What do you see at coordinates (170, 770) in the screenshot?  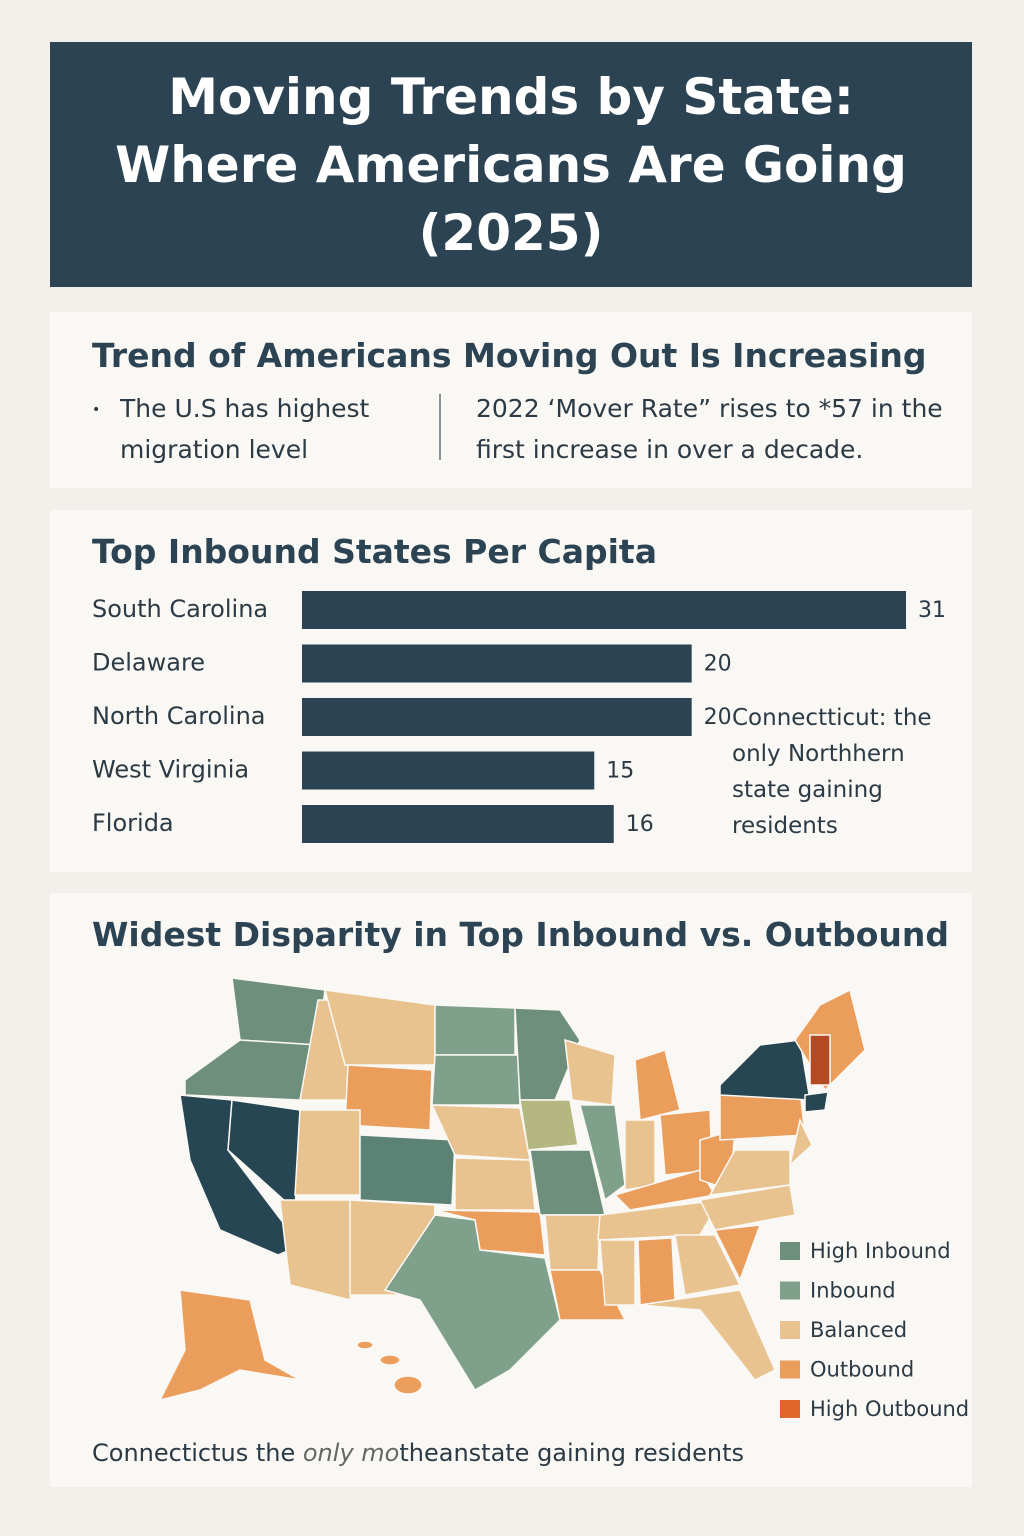 I see `category-label: West Virginia` at bounding box center [170, 770].